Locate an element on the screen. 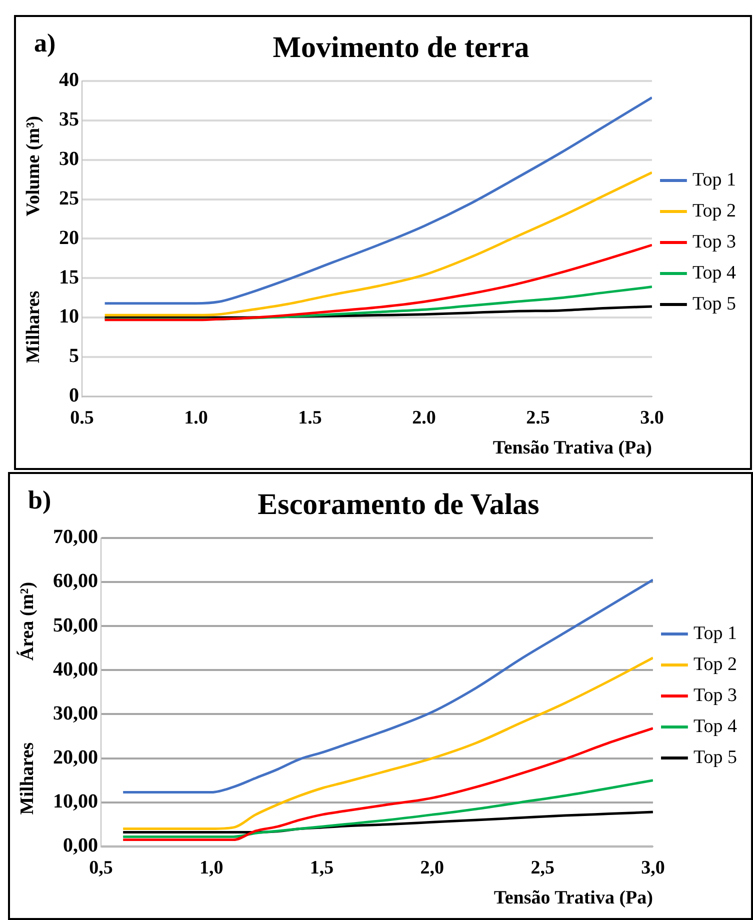  x-tick-label: 0,5 is located at coordinates (101, 868).